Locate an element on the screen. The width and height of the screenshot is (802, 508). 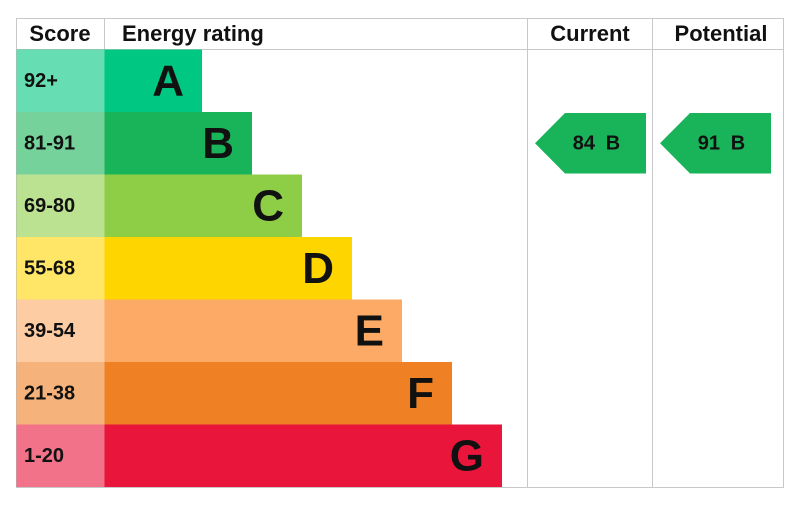
current-value: 84 is located at coordinates (584, 144).